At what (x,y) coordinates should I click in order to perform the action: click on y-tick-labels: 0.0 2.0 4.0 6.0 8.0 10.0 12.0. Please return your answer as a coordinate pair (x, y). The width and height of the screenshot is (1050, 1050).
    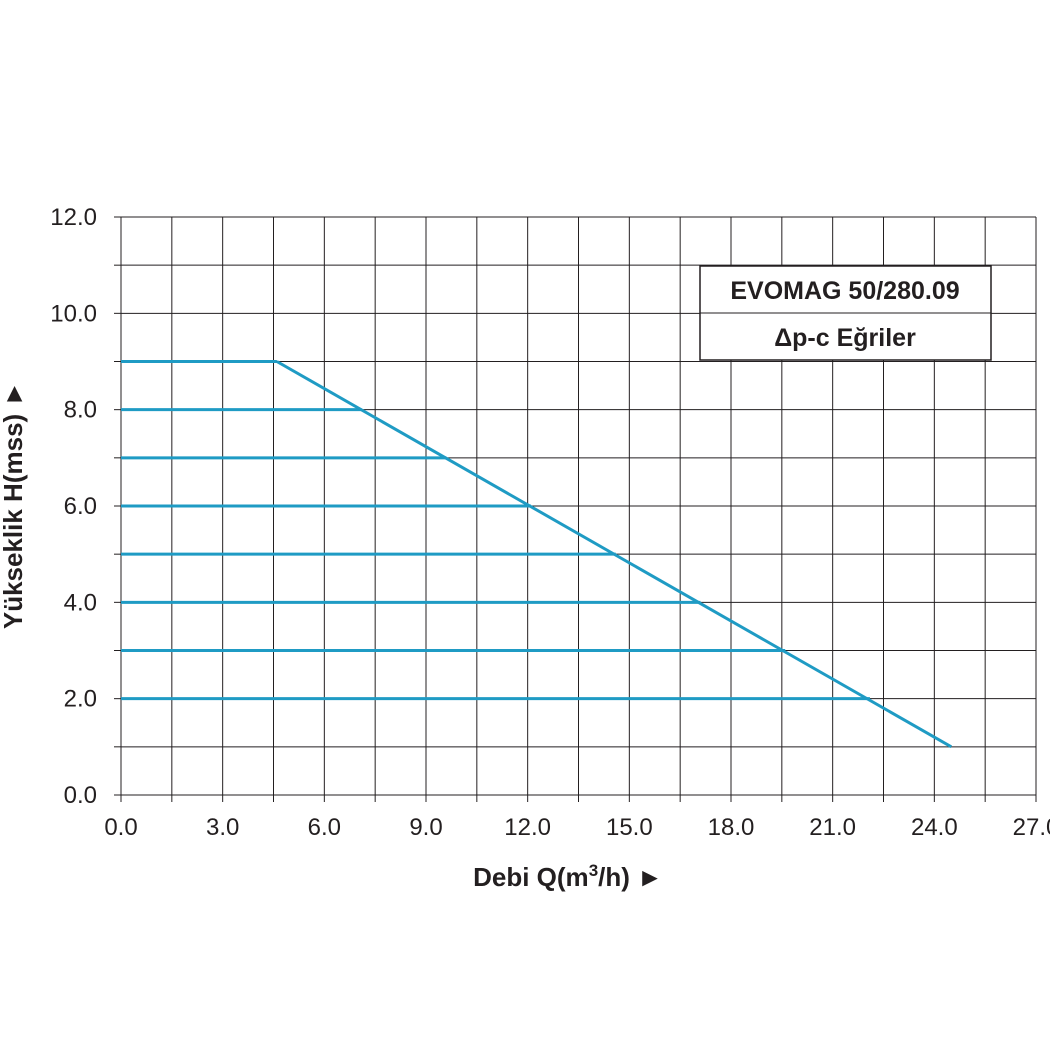
    Looking at the image, I should click on (73, 506).